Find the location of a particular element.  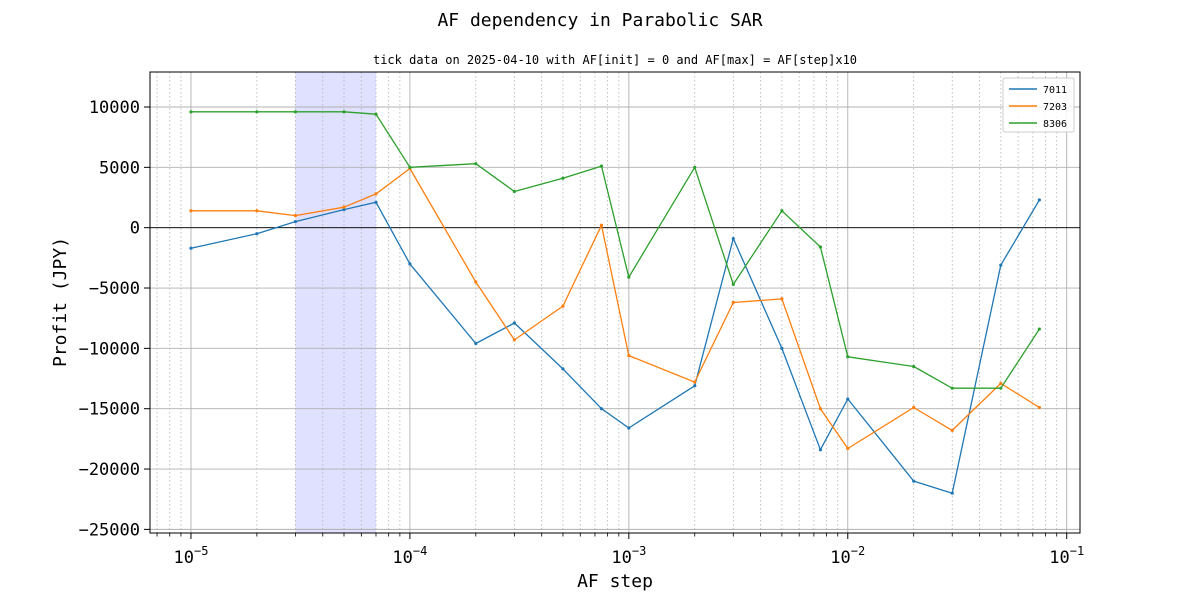

x-tick-label-exponent: −2 is located at coordinates (858, 551).